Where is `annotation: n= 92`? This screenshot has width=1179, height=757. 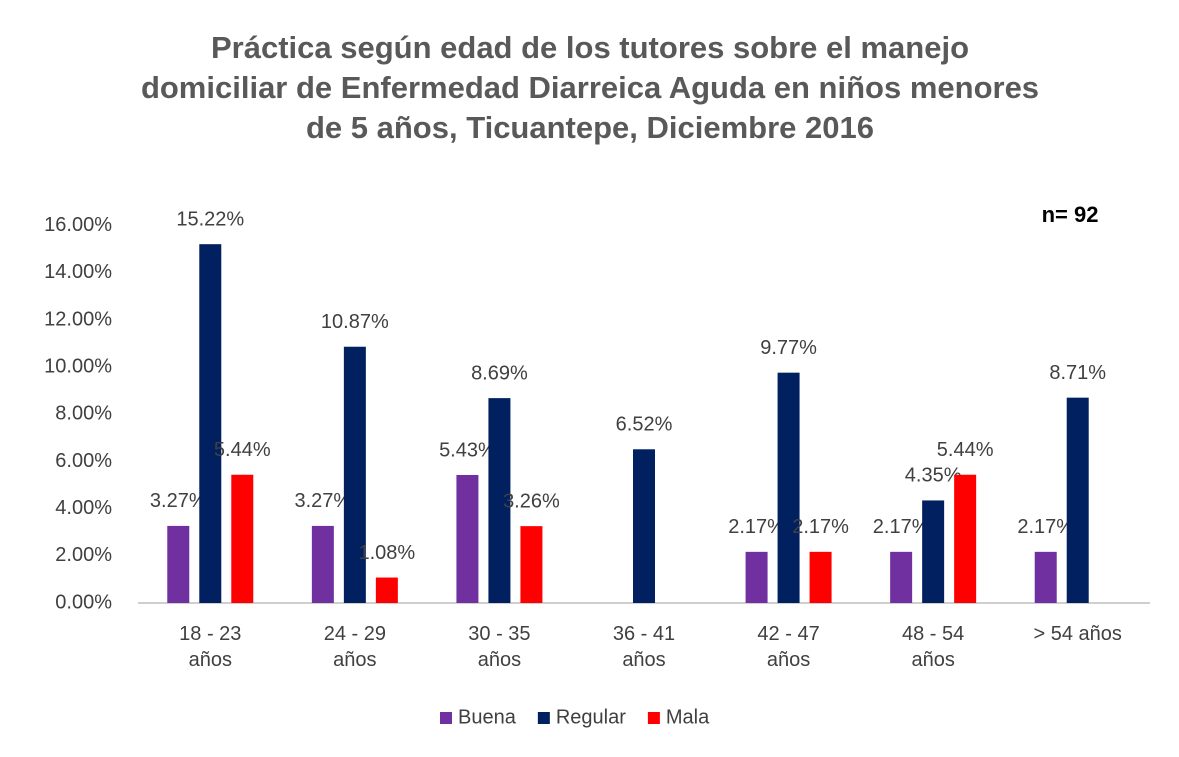
annotation: n= 92 is located at coordinates (1070, 214).